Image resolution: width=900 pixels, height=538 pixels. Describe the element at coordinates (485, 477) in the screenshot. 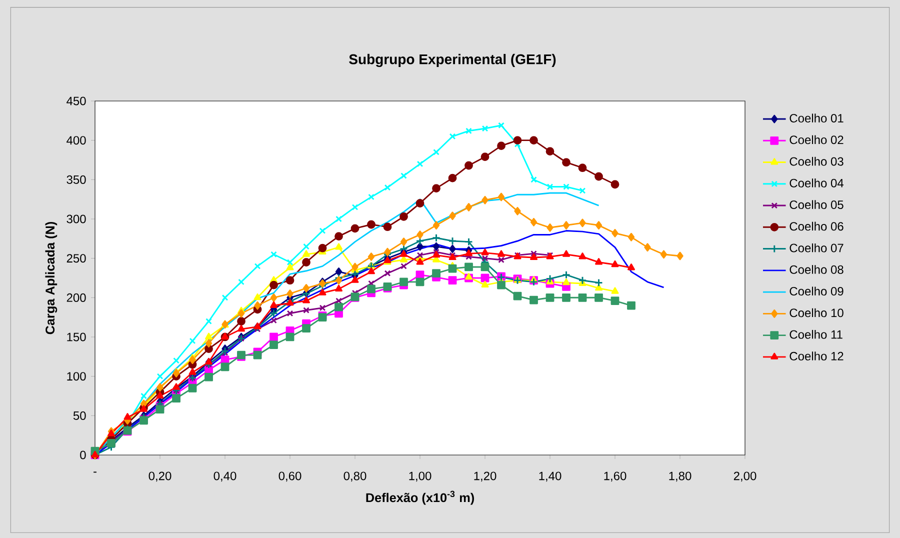

I see `x-tick-label: 1,20` at that location.